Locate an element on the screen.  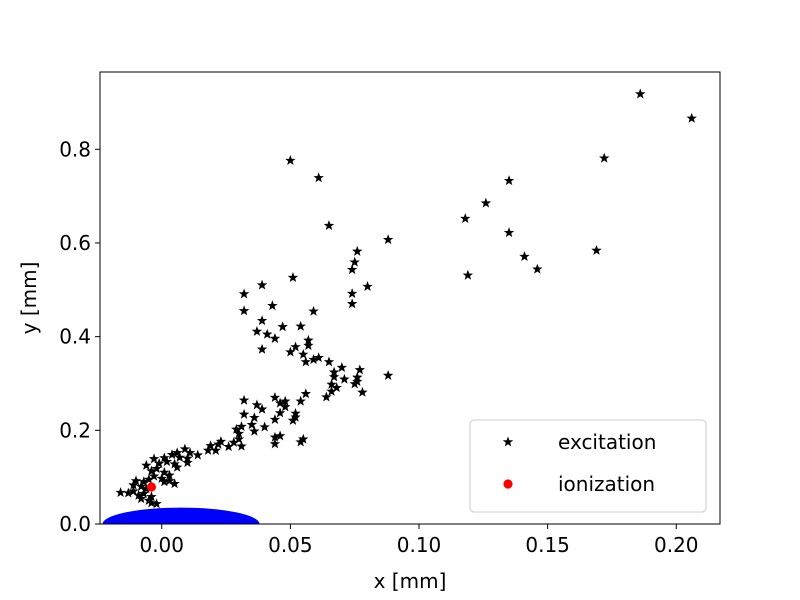
region-ellipse is located at coordinates (181, 515).